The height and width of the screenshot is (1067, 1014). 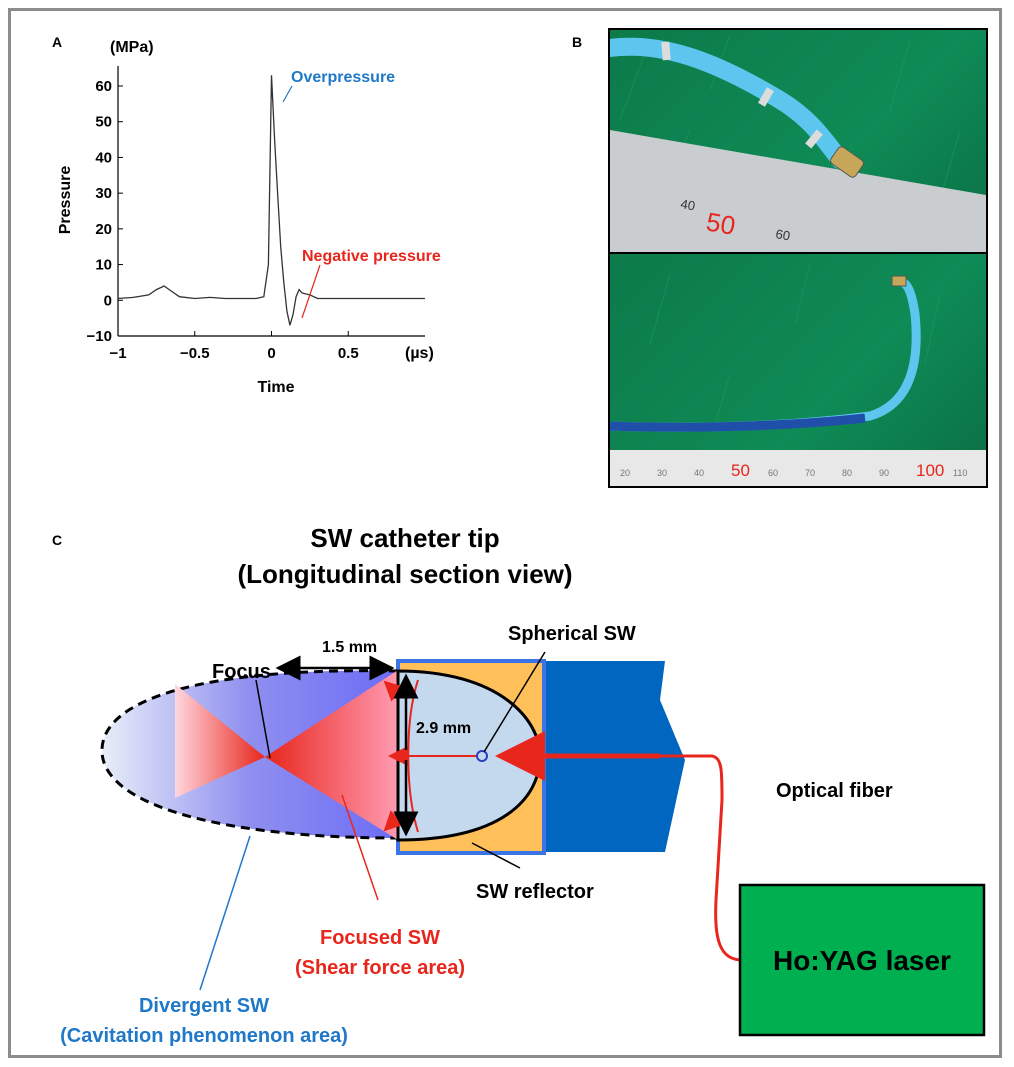 I want to click on reflector-leader, so click(x=496, y=855).